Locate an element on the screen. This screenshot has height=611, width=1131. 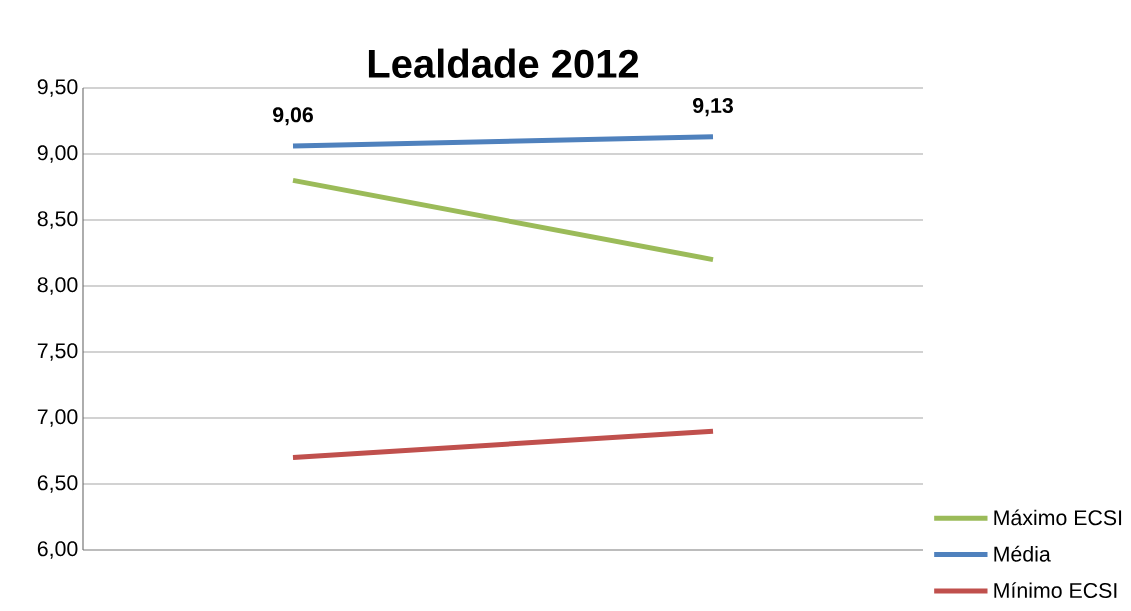
y-tick-label: 8,00 is located at coordinates (57, 286).